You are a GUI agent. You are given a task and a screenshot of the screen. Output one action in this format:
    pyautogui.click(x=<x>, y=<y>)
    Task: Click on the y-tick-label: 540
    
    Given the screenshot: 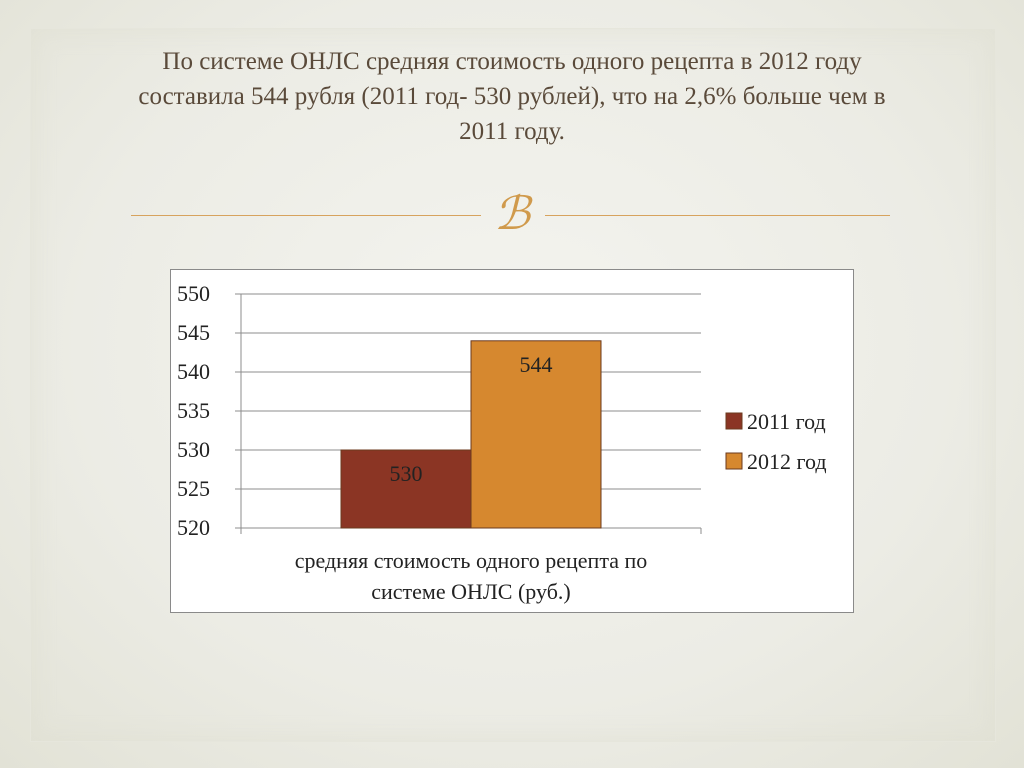 What is the action you would take?
    pyautogui.click(x=193, y=371)
    